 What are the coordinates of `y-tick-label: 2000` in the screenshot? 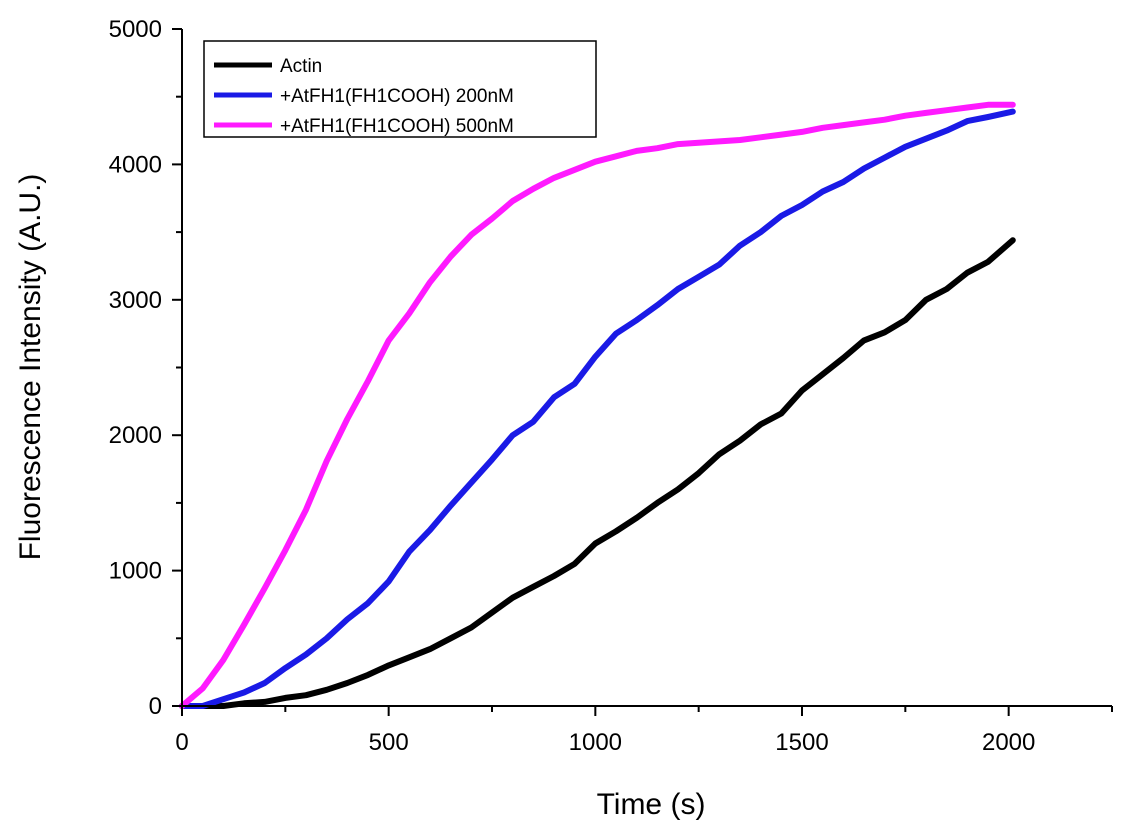 It's located at (135, 435).